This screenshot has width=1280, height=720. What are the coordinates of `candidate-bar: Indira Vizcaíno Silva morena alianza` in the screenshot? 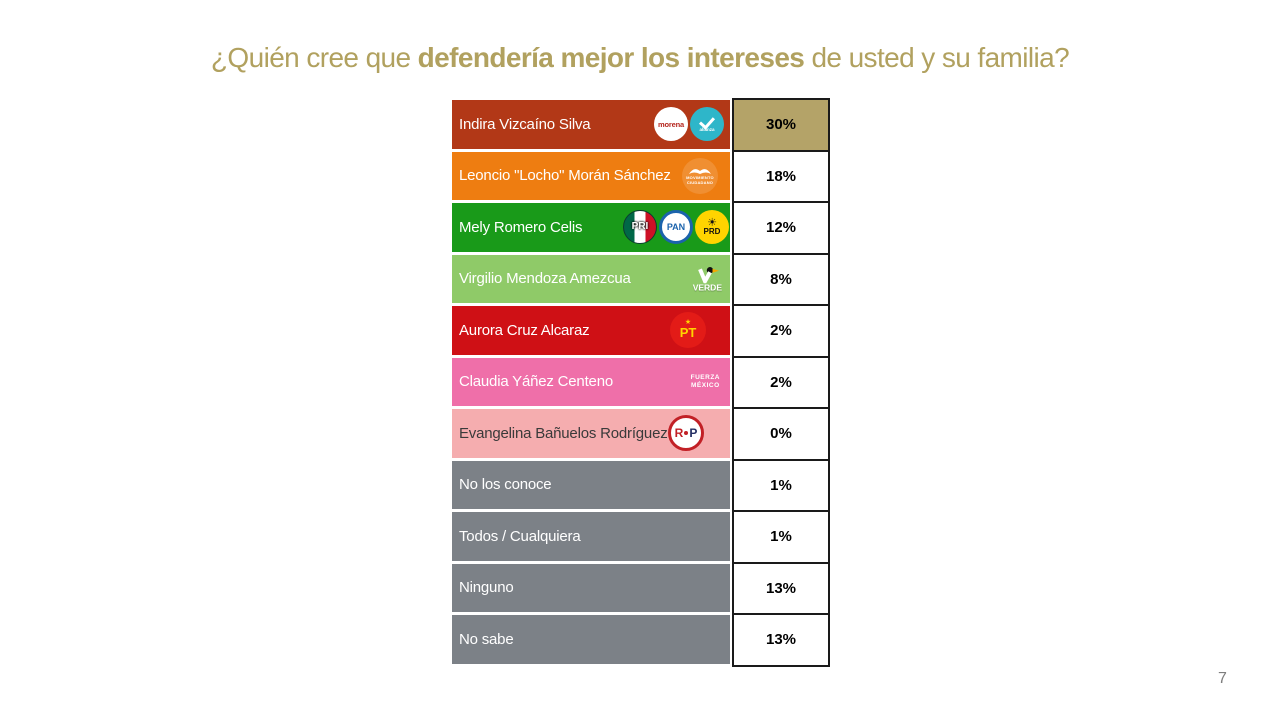 It's located at (591, 124).